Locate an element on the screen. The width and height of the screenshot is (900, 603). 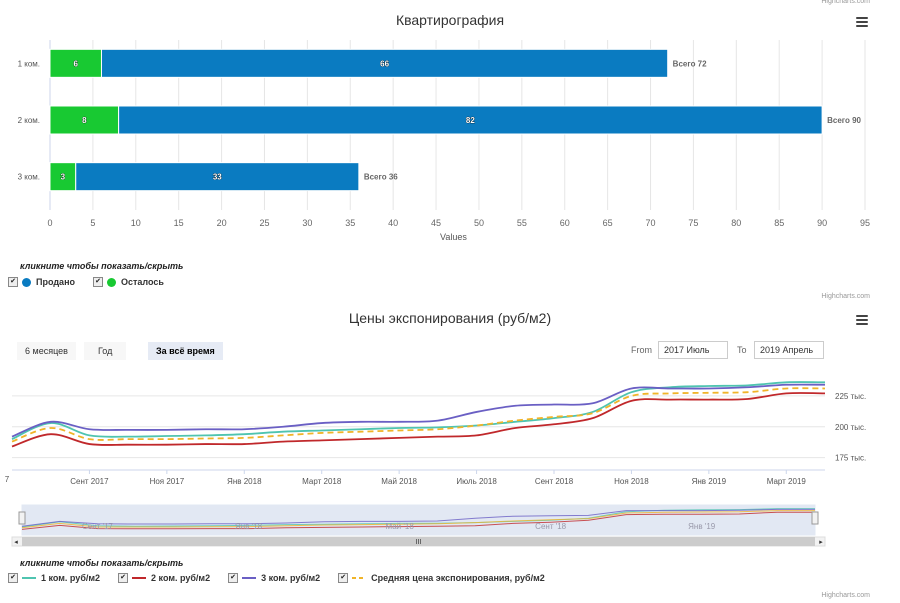
legend-label: 3 ком. руб/м2 is located at coordinates (291, 578).